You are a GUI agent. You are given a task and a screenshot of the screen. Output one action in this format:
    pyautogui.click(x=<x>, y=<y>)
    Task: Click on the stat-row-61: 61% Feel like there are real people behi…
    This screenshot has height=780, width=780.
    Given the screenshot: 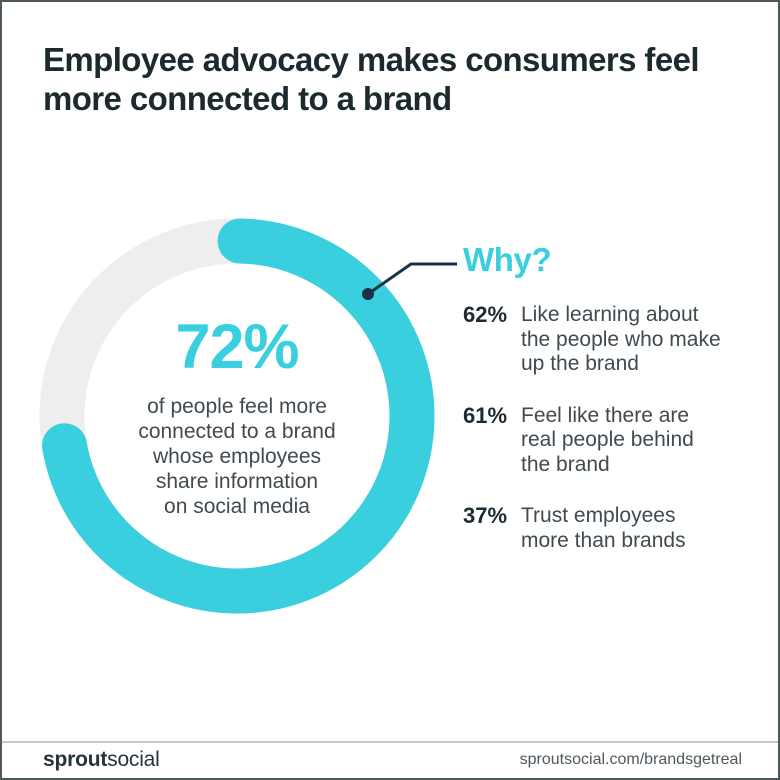 What is the action you would take?
    pyautogui.click(x=613, y=440)
    